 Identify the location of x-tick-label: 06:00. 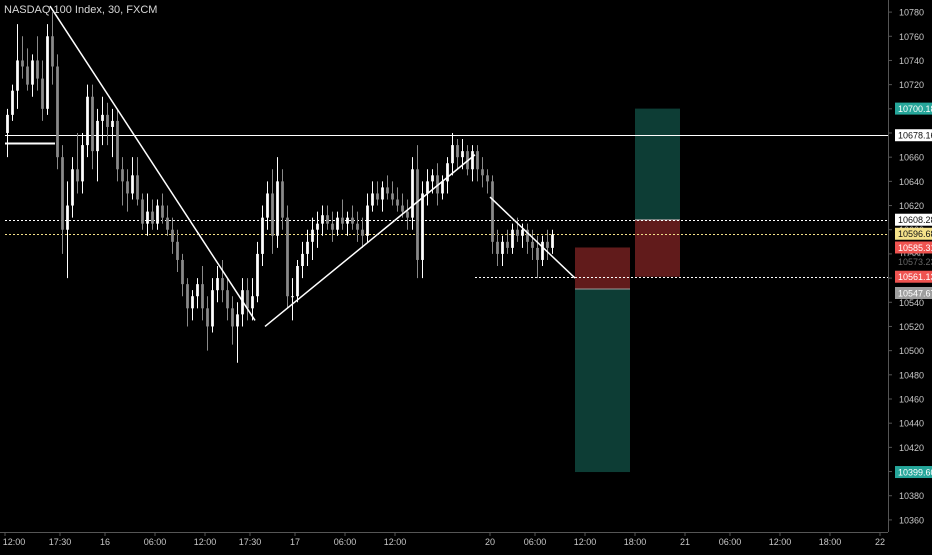
(155, 542).